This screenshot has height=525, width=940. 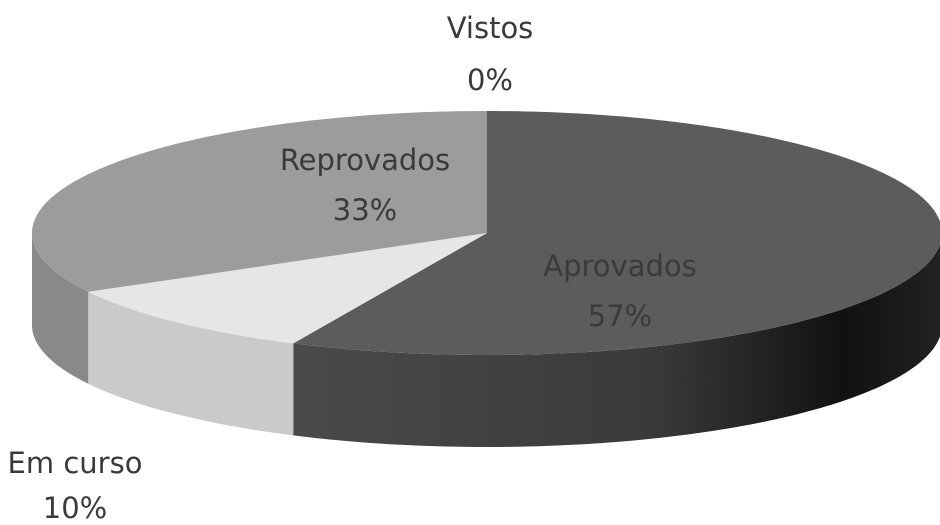 I want to click on slice-value-label: 10%, so click(x=75, y=508).